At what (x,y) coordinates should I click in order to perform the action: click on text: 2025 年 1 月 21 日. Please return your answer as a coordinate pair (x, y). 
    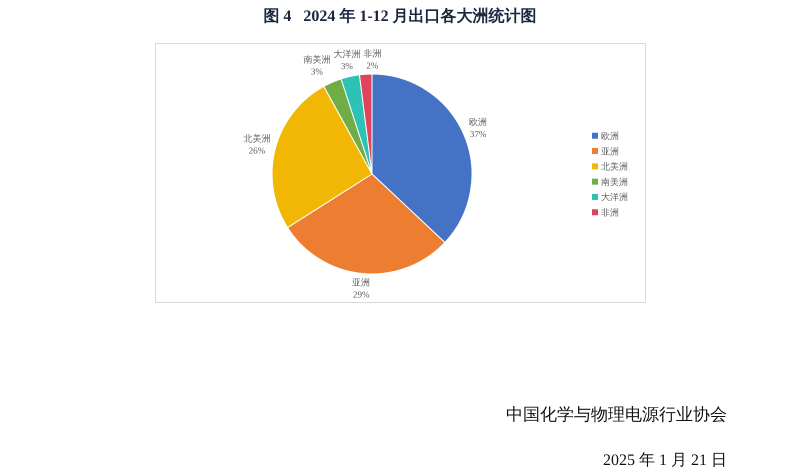
    Looking at the image, I should click on (665, 460).